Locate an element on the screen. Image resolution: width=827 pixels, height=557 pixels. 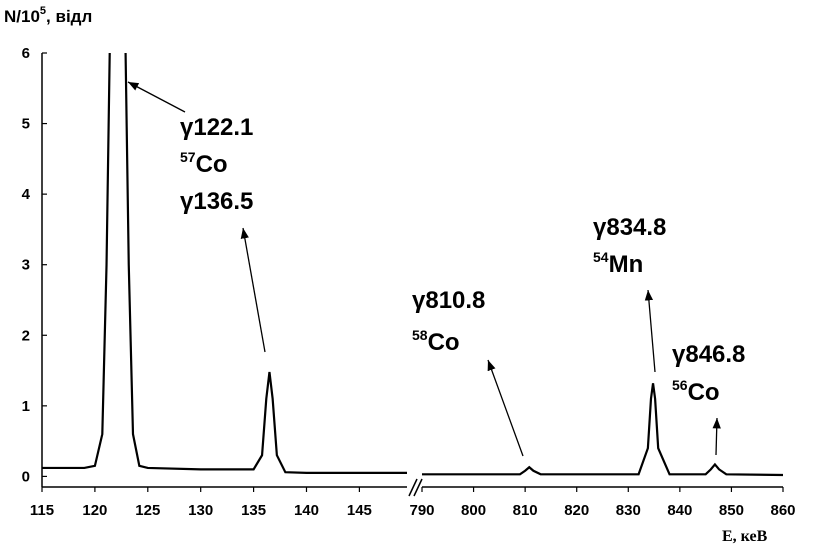
annotation-text: γ810.8 is located at coordinates (448, 300).